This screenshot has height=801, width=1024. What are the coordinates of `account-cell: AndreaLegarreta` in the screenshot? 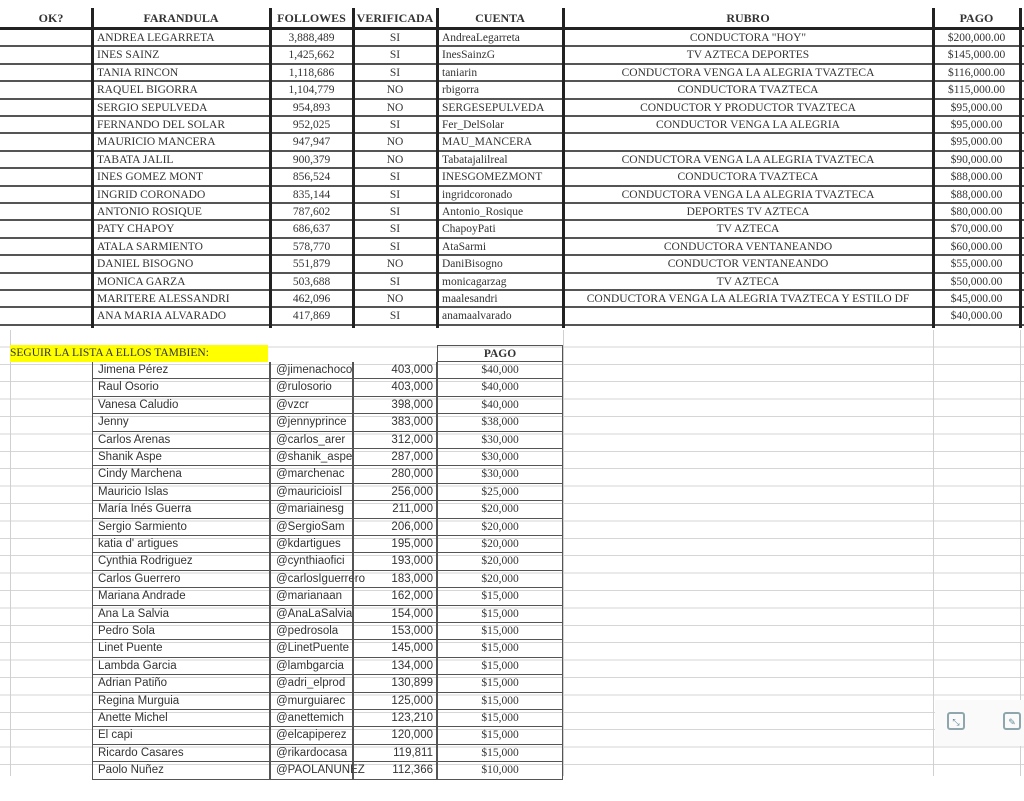 It's located at (481, 38).